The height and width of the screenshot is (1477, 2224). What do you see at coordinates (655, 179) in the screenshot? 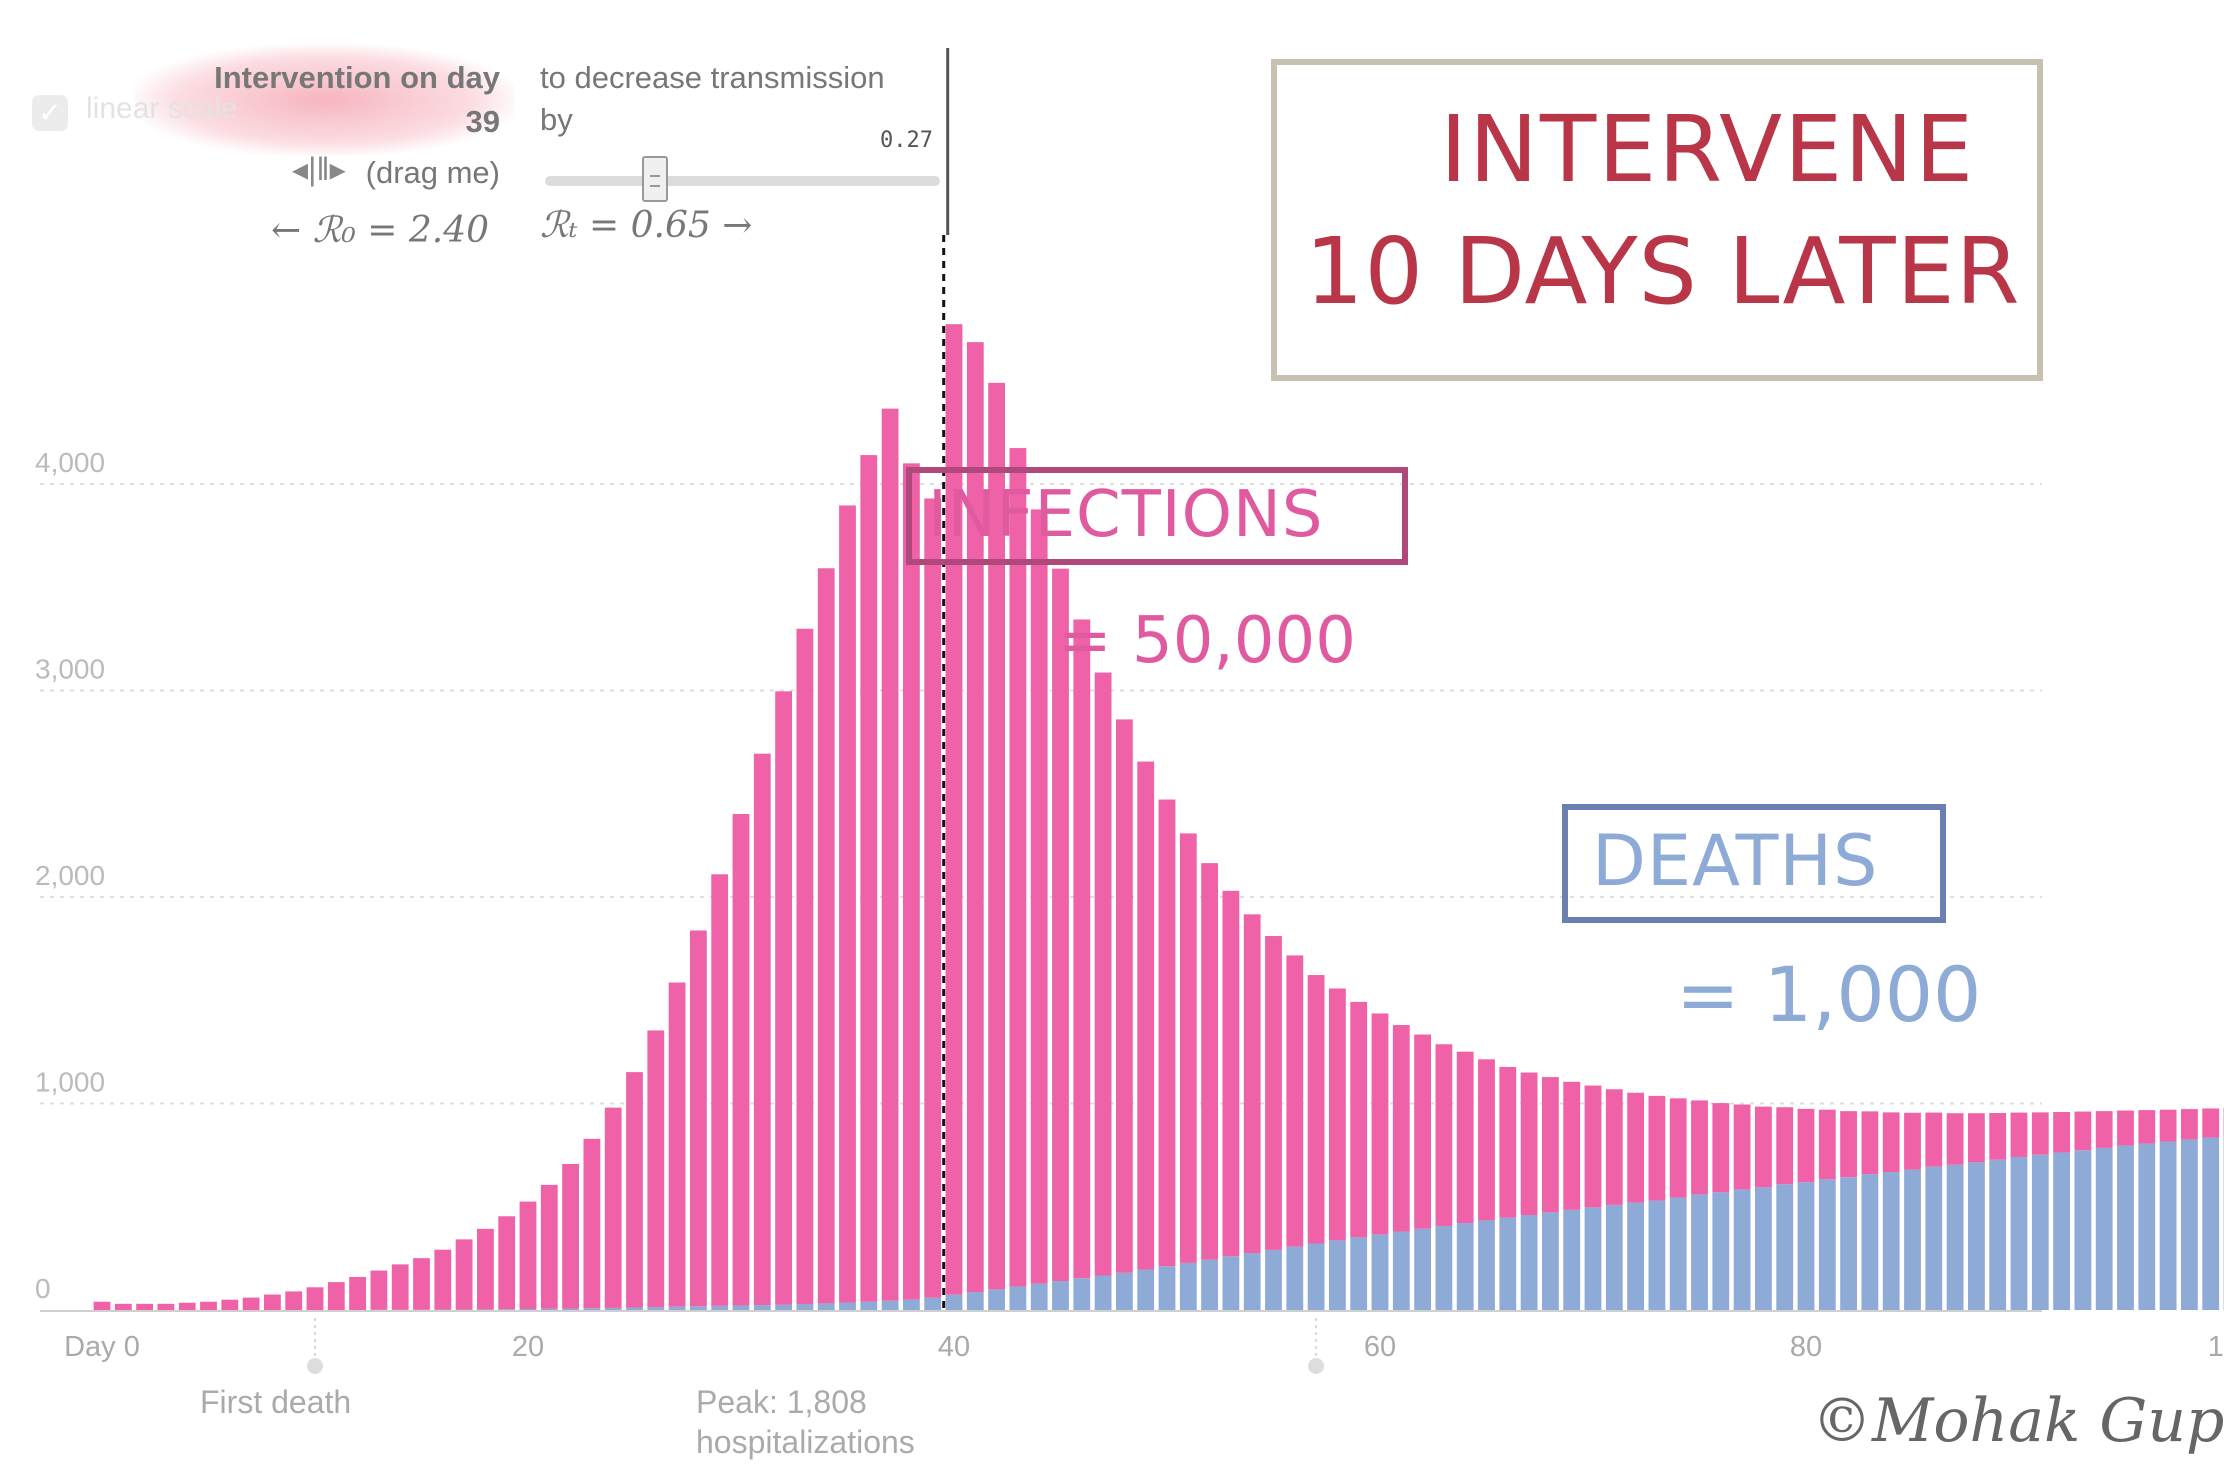
I see `transmission-slider-thumb` at bounding box center [655, 179].